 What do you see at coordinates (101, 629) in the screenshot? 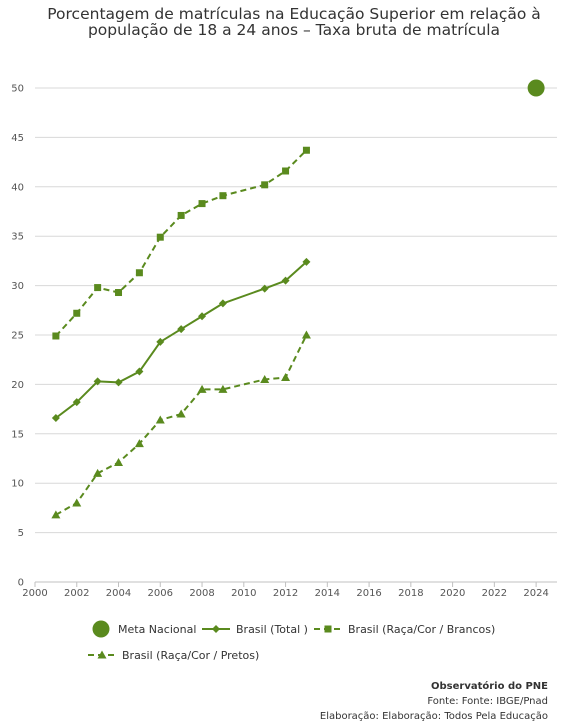
I see `circle-marker-icon` at bounding box center [101, 629].